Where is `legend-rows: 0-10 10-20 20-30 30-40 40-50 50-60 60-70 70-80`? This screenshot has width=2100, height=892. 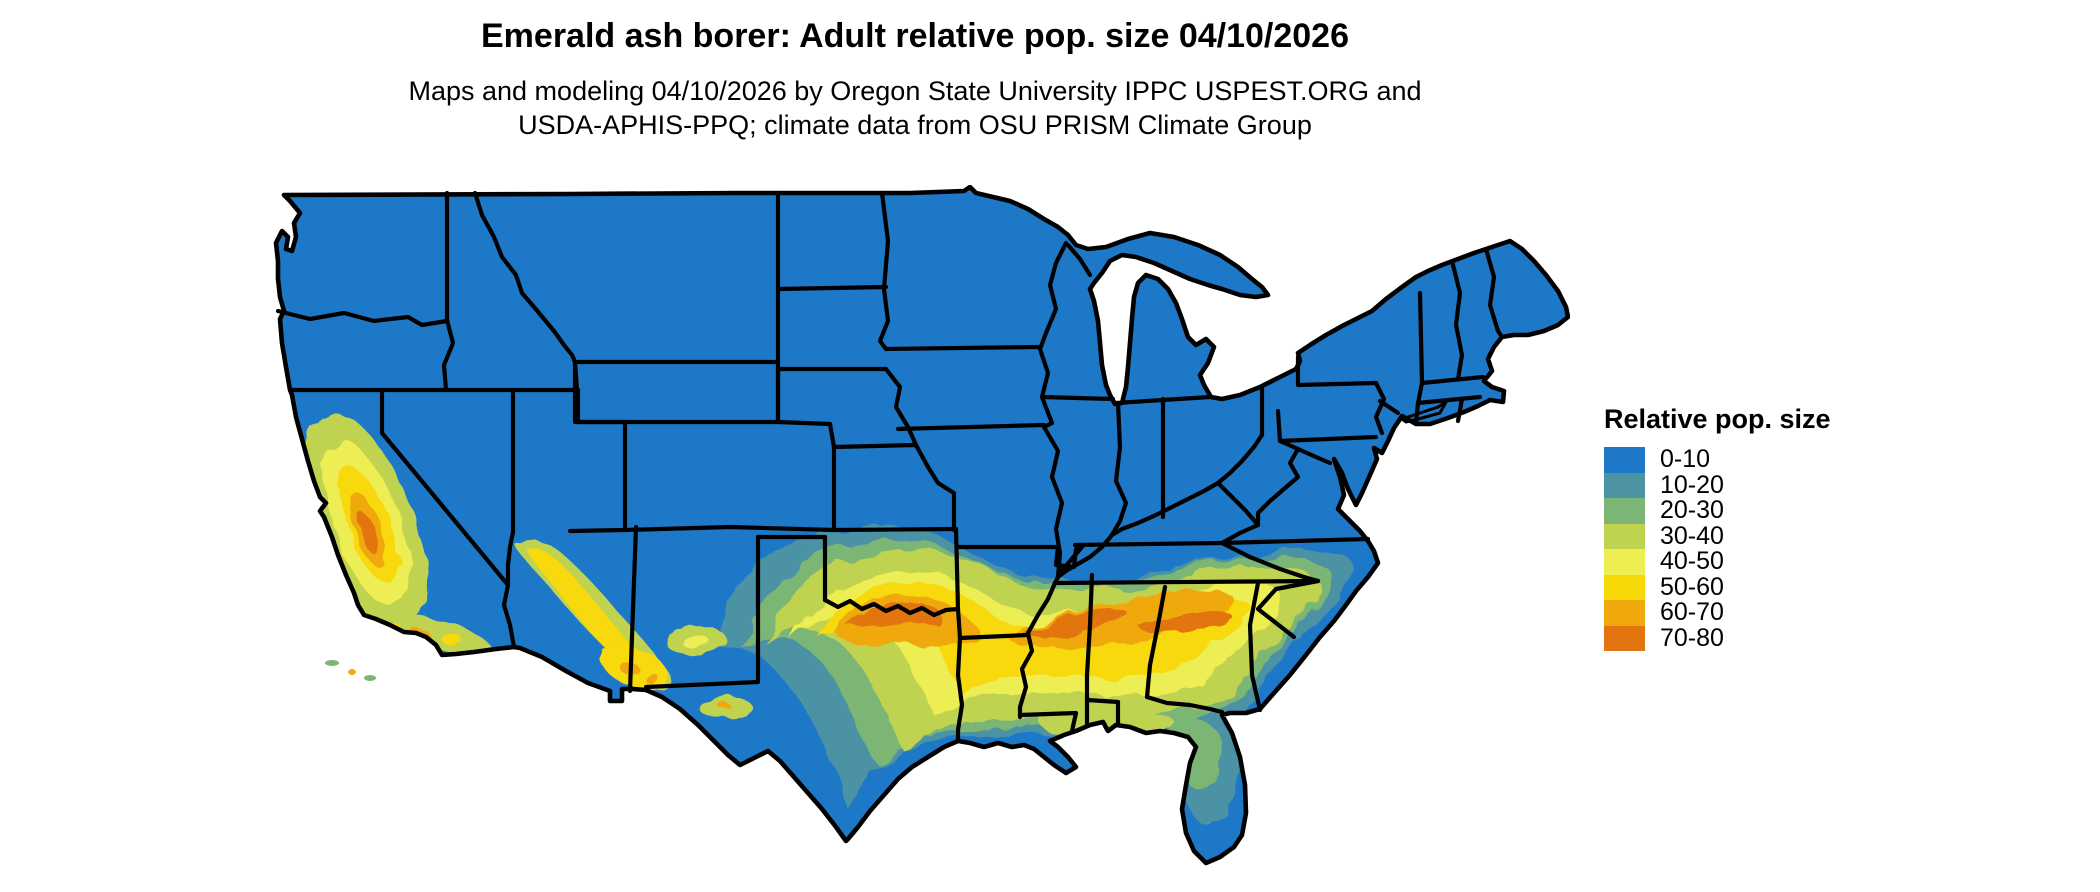
legend-rows: 0-10 10-20 20-30 30-40 40-50 50-60 60-70 70-80 is located at coordinates (1717, 548).